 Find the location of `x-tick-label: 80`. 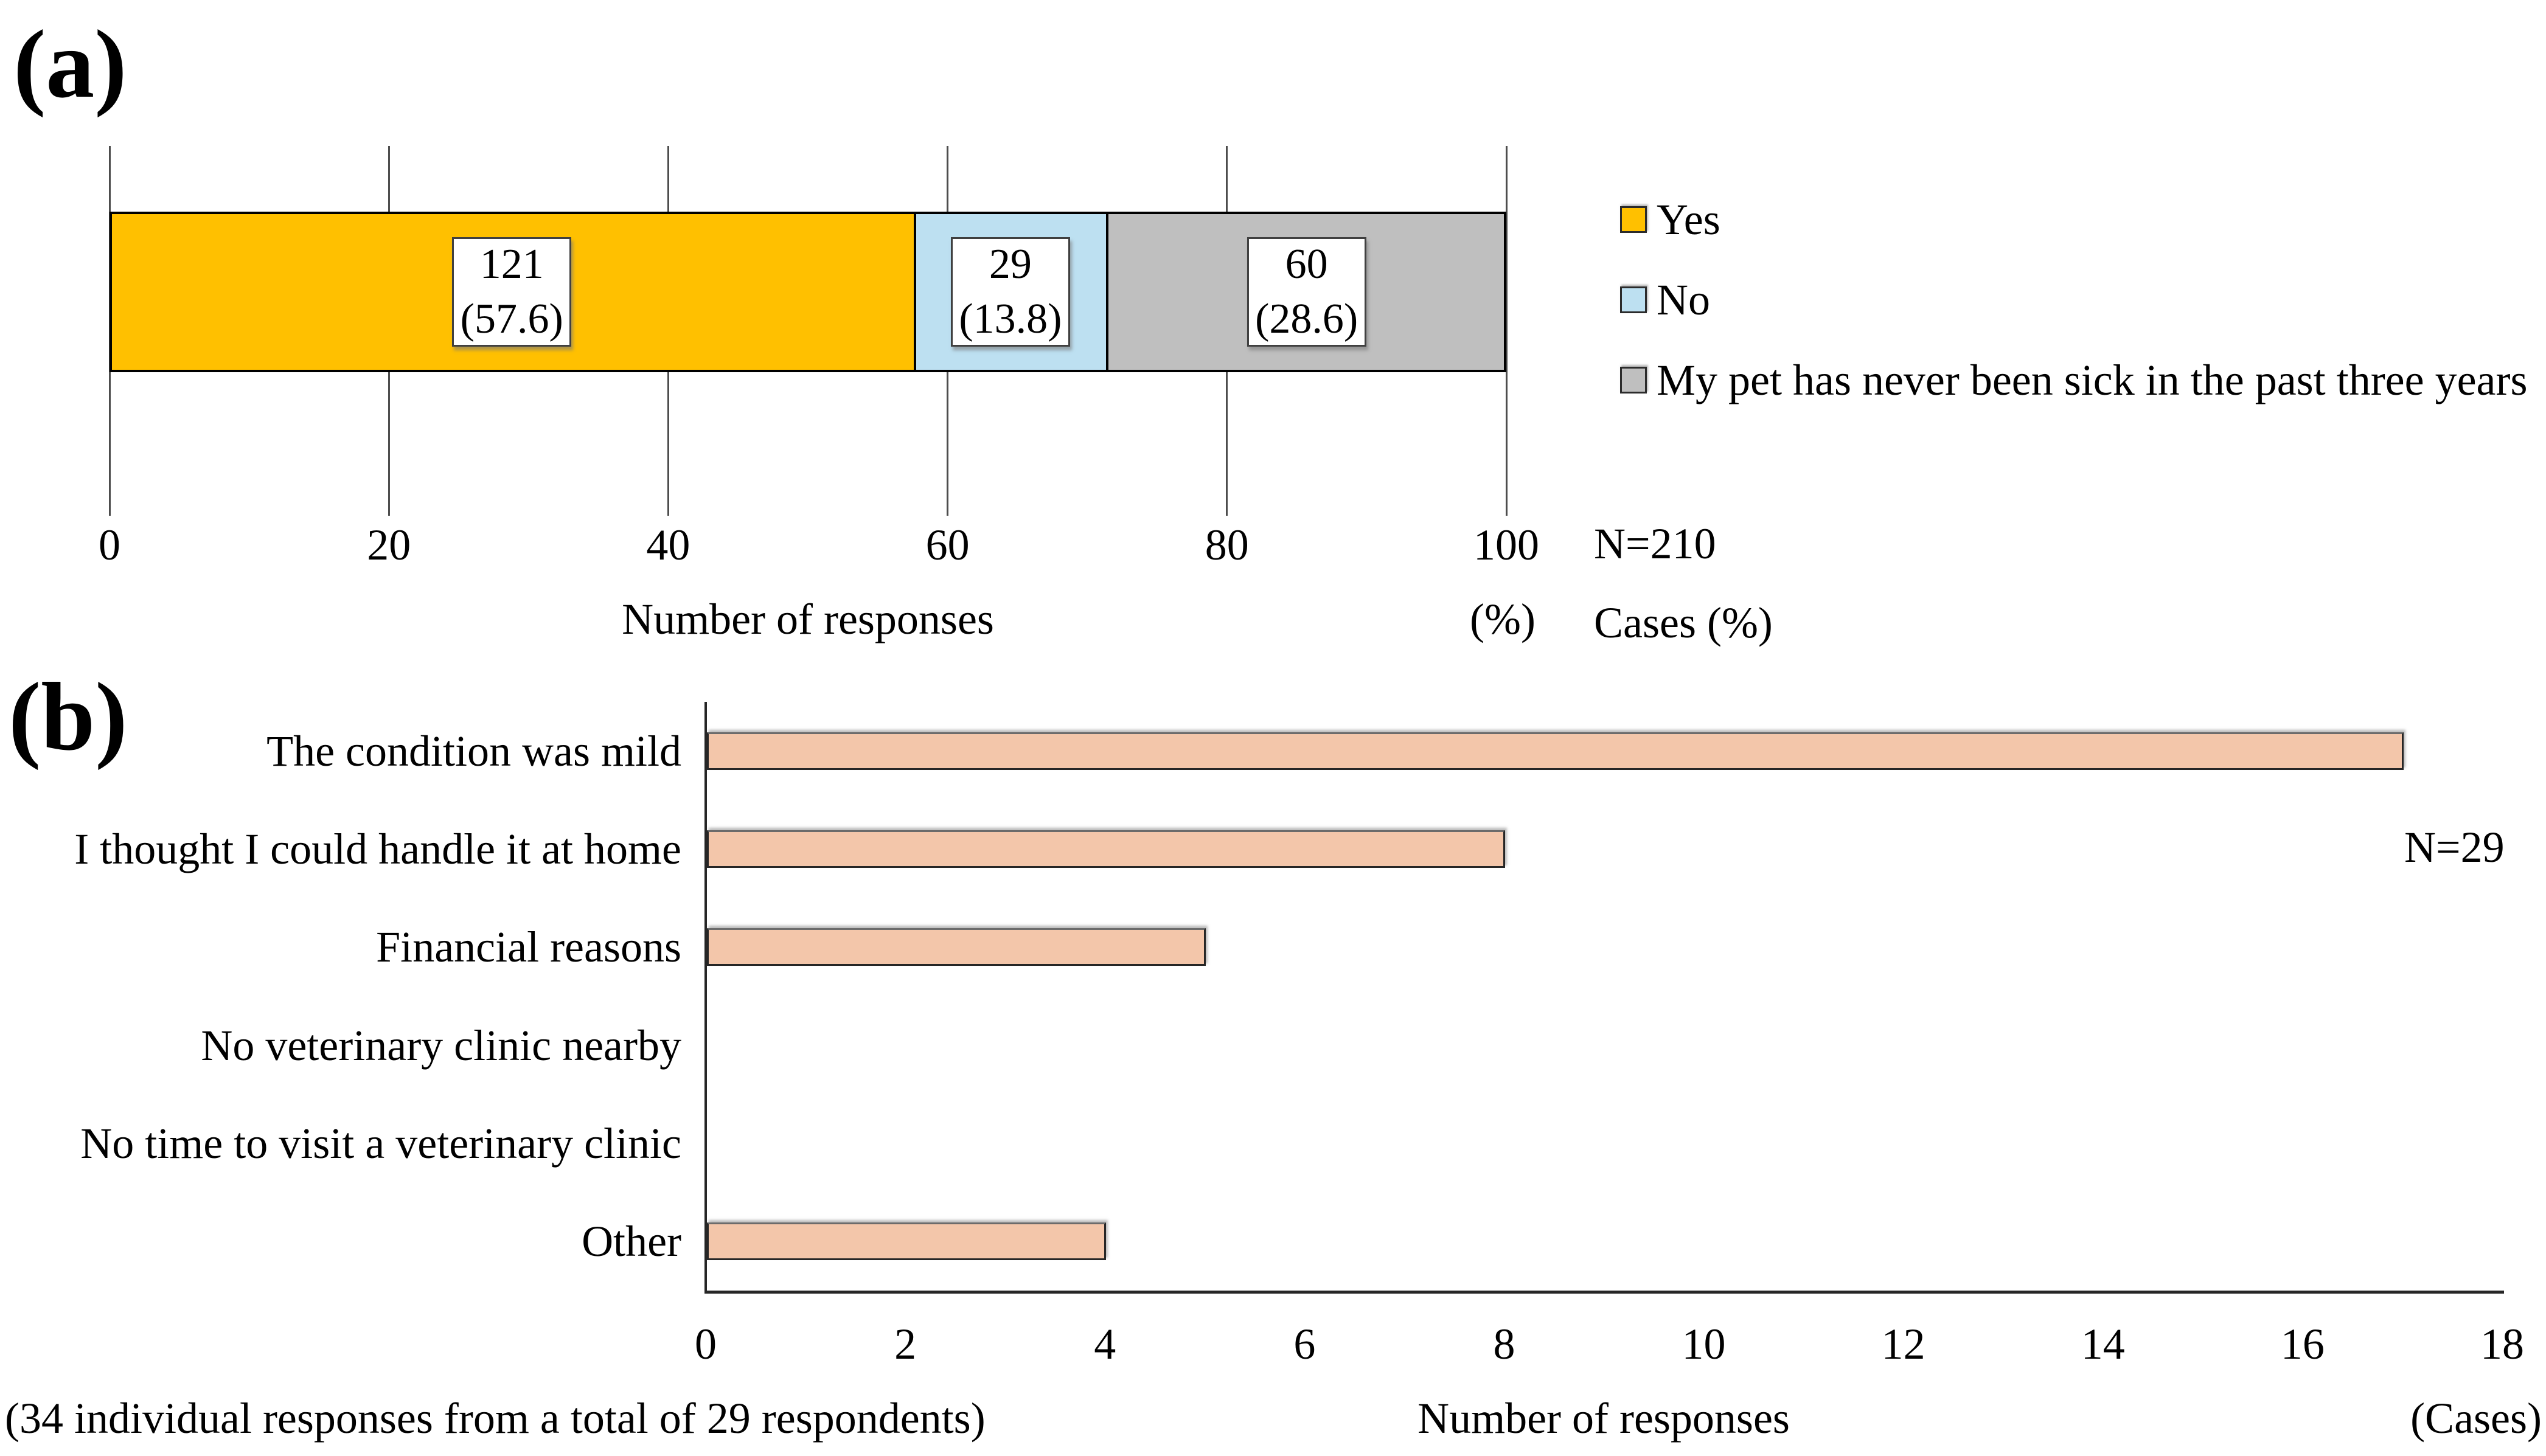

x-tick-label: 80 is located at coordinates (1227, 545).